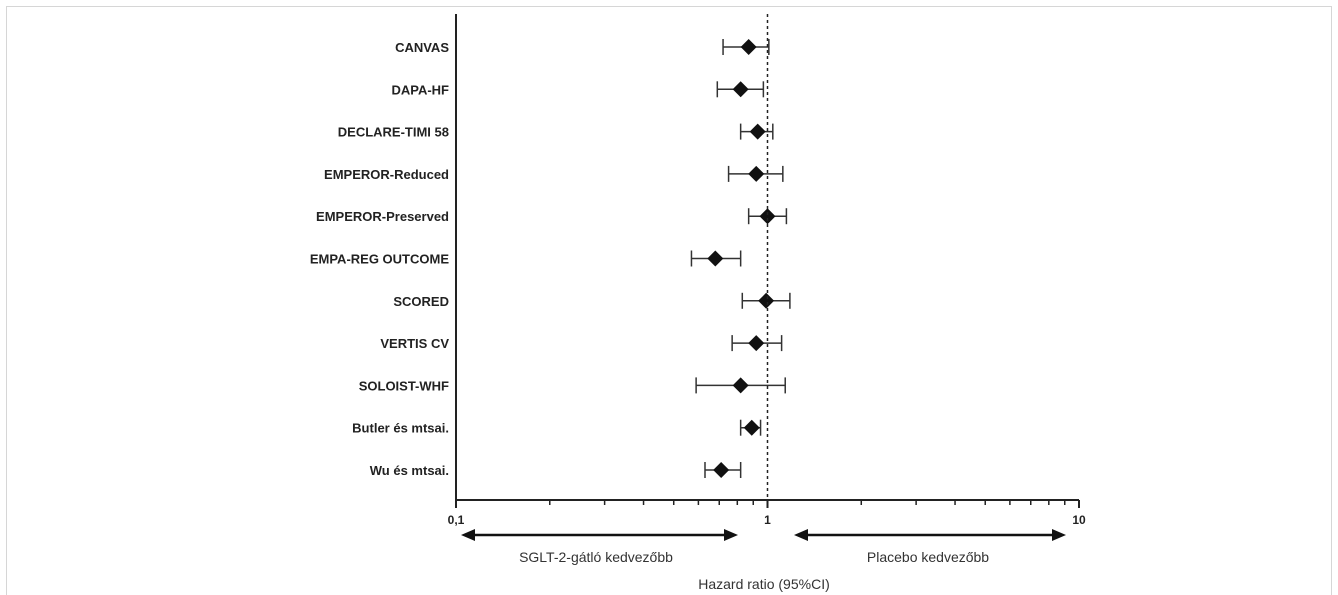  I want to click on study-label: VERTIS CV, so click(414, 343).